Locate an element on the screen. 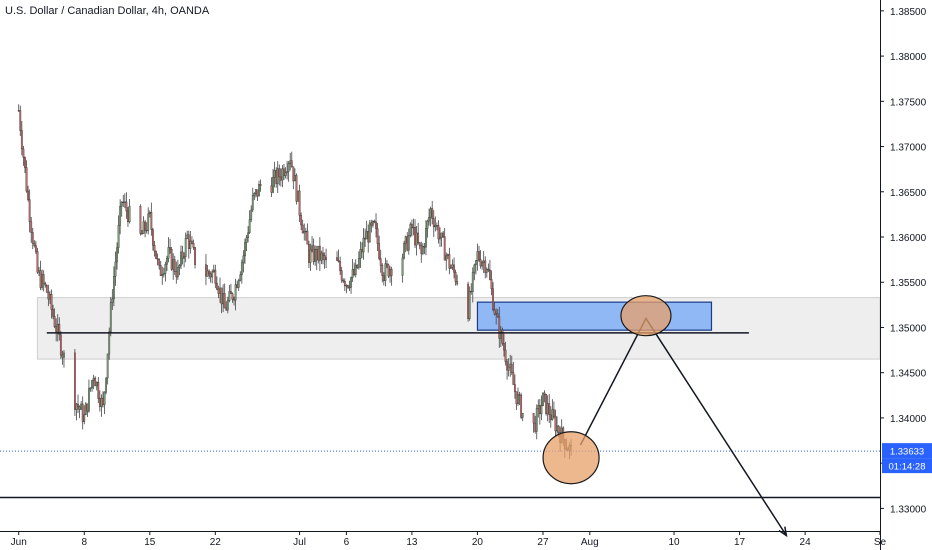  resistance-zone-band is located at coordinates (458, 328).